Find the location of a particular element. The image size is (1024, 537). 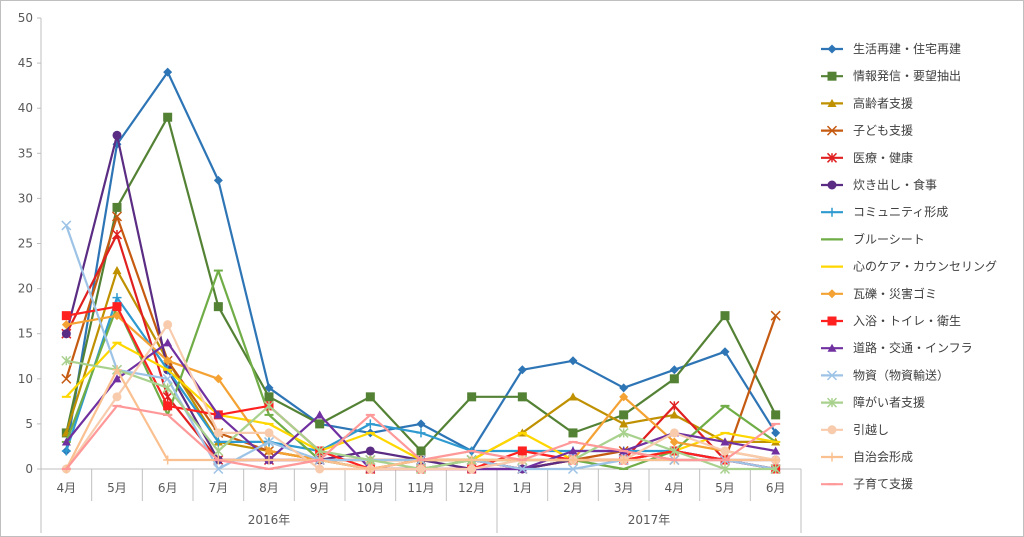

legend-label: 高齢者支援 is located at coordinates (883, 102).